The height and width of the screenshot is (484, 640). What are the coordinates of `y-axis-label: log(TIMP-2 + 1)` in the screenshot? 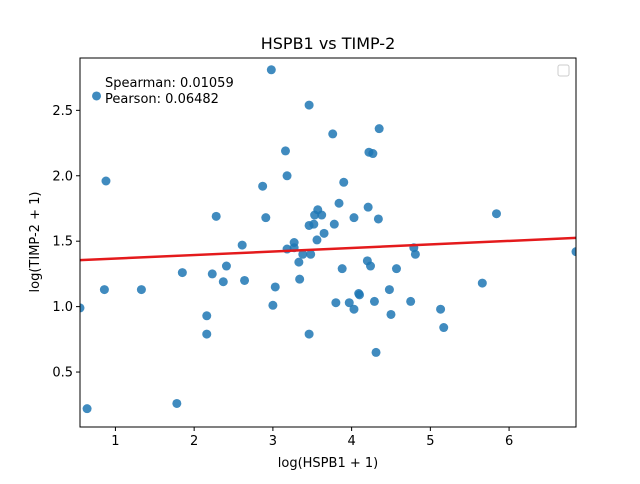 It's located at (35, 242).